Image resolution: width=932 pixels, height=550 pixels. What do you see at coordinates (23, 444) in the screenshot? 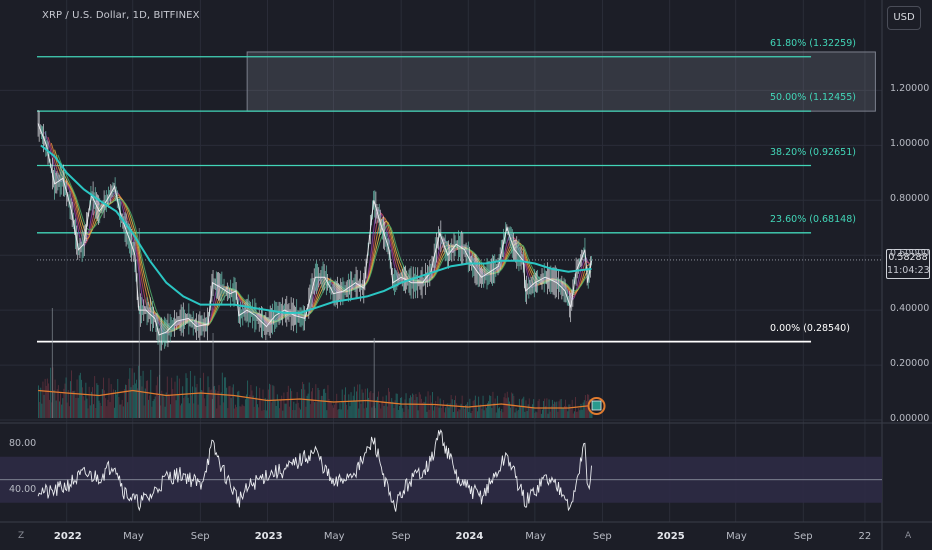
I see `rsi-tick-label: 80.00` at bounding box center [23, 444].